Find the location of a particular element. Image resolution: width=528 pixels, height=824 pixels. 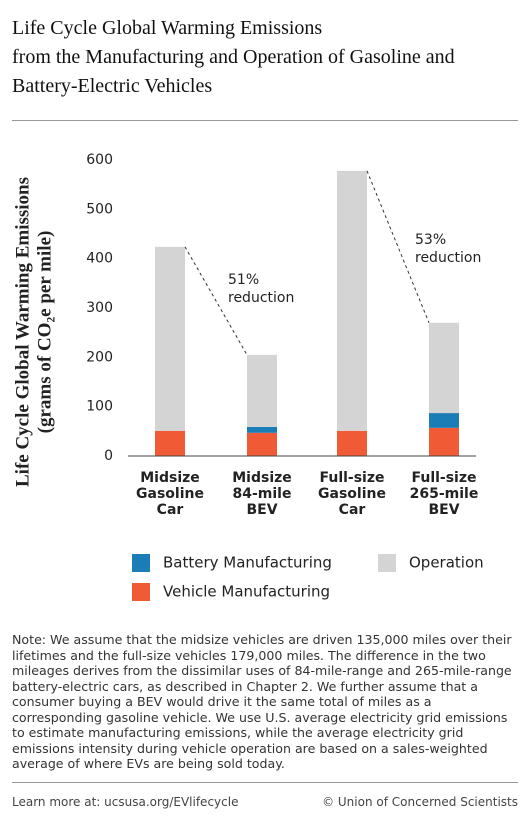

footer-link: Learn more at: ucsusa.org/EVlifecycle is located at coordinates (125, 802).